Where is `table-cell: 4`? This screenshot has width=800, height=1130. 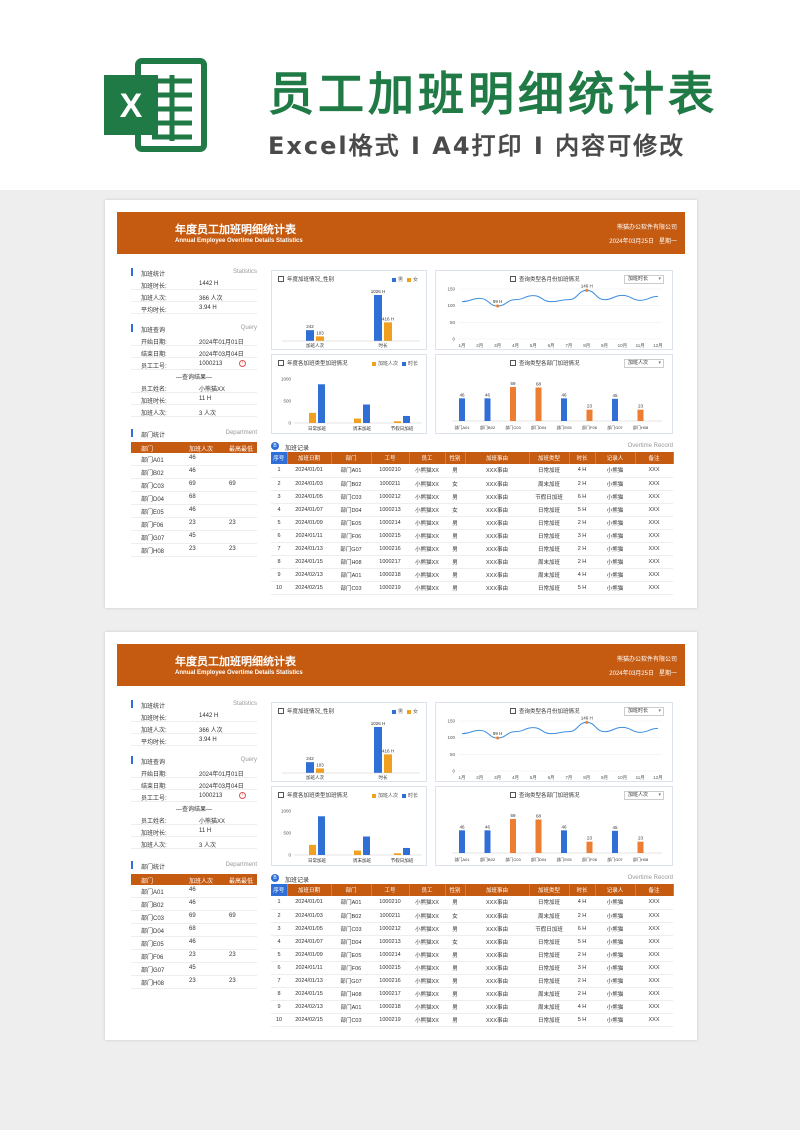
table-cell: 4 is located at coordinates (279, 942).